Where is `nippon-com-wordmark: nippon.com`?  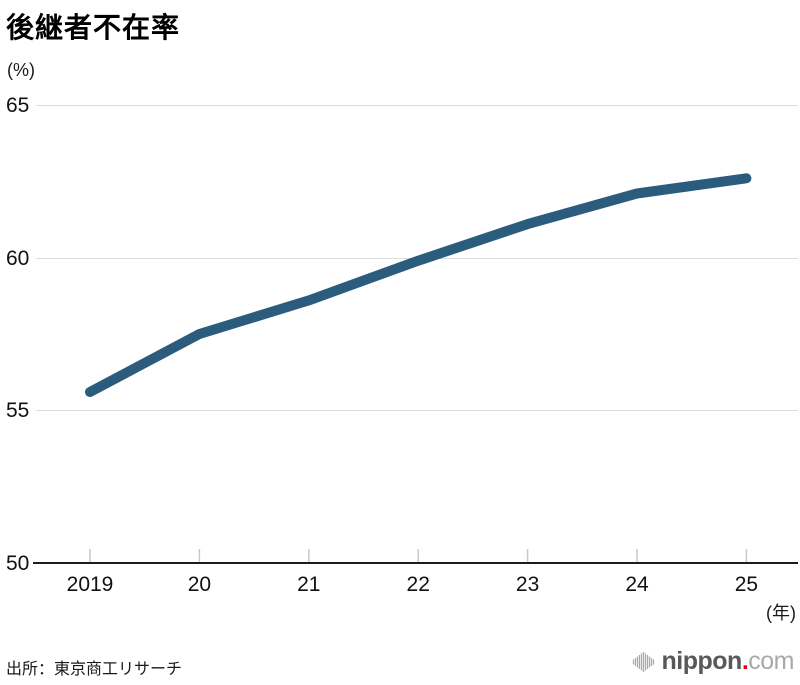
nippon-com-wordmark: nippon.com is located at coordinates (728, 661).